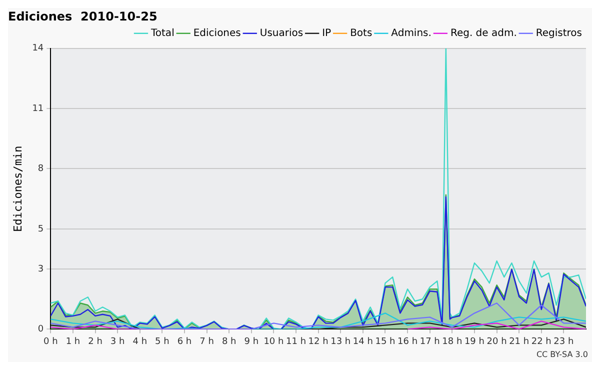 The image size is (600, 370). What do you see at coordinates (184, 341) in the screenshot?
I see `x-tick-label: 6 h` at bounding box center [184, 341].